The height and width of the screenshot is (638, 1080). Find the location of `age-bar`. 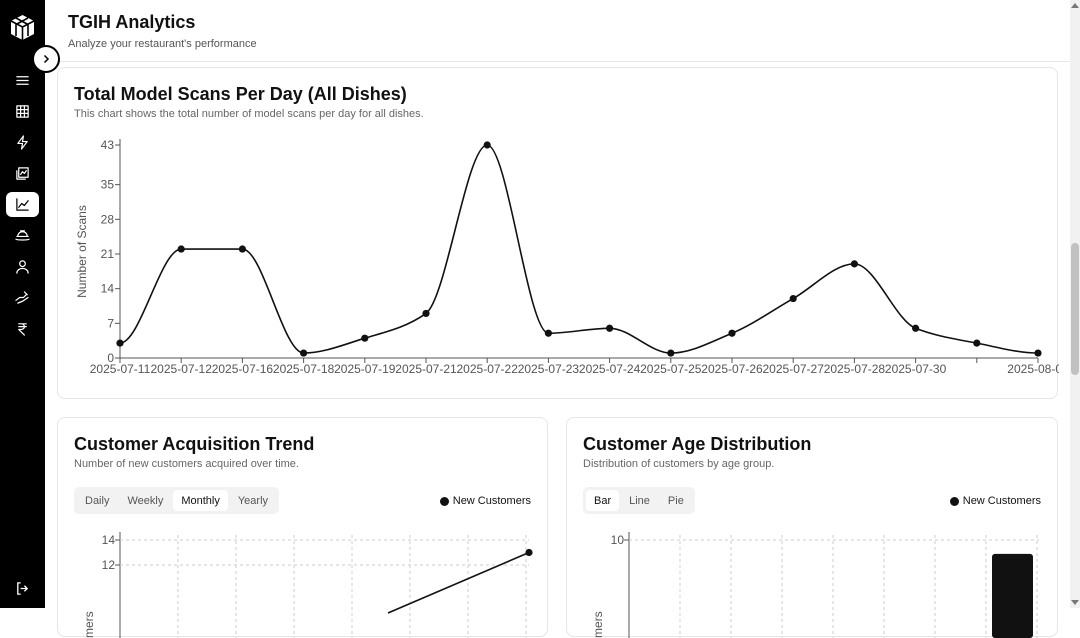

age-bar is located at coordinates (1012, 595).